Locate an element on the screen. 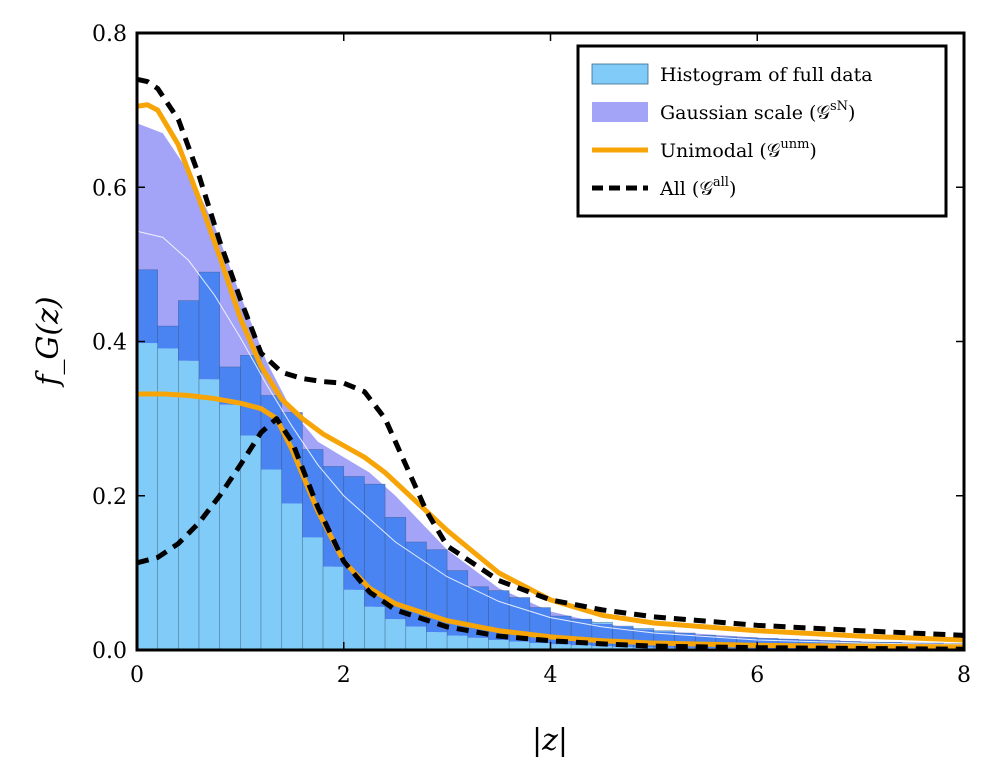 The height and width of the screenshot is (765, 995). legend-label: Unimodal (𝒢unm) is located at coordinates (738, 149).